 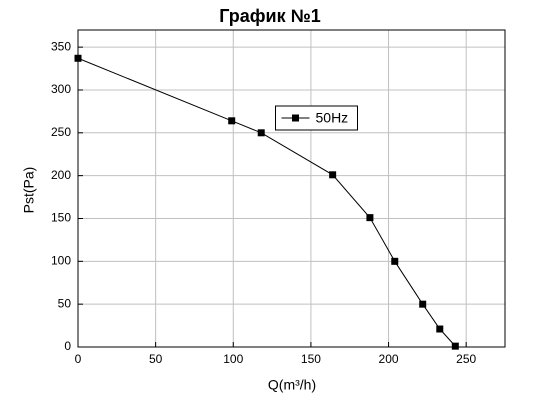 I want to click on x-tick-label: 250, so click(x=466, y=359).